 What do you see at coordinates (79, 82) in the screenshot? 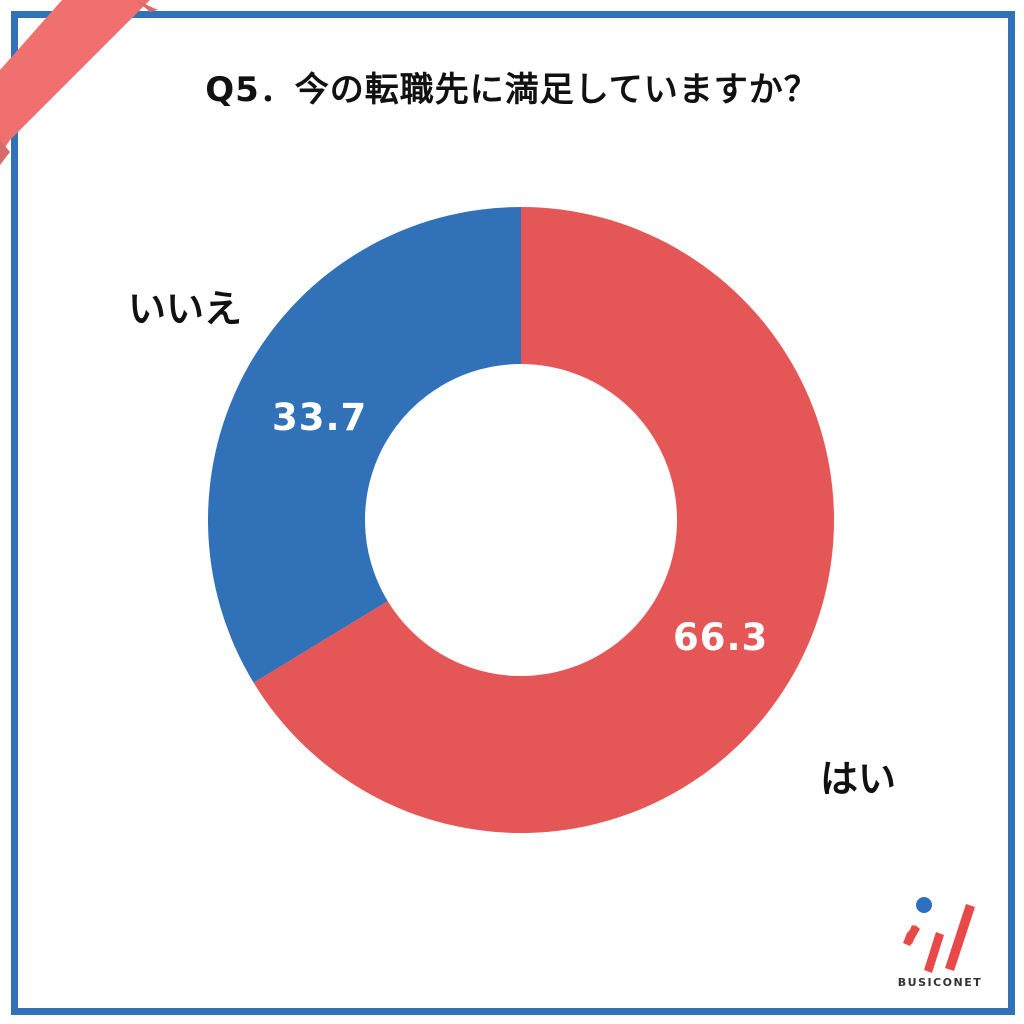
I see `corner-ribbon` at bounding box center [79, 82].